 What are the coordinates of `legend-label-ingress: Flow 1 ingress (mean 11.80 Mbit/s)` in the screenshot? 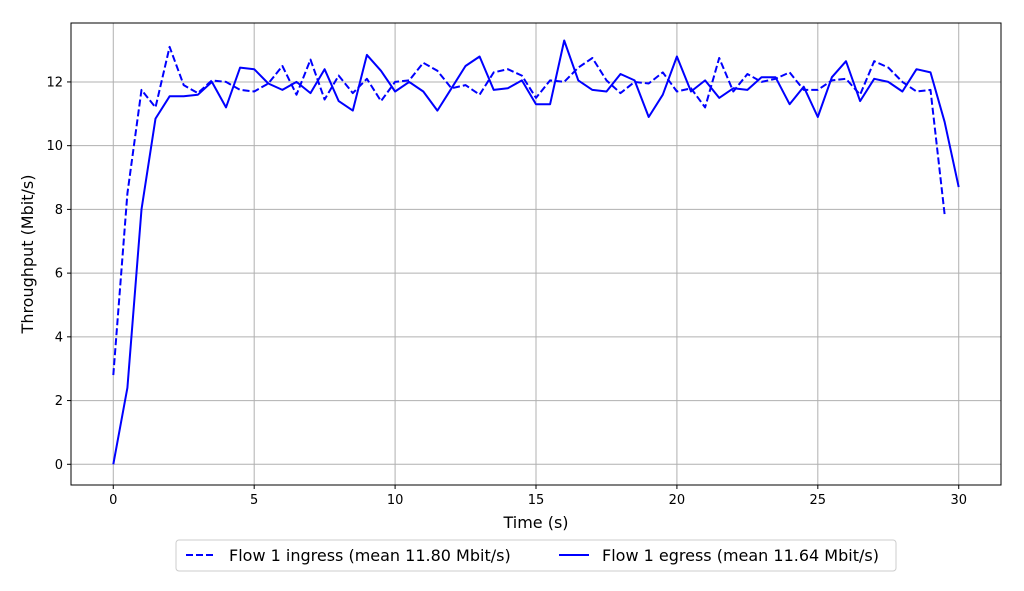 It's located at (370, 555).